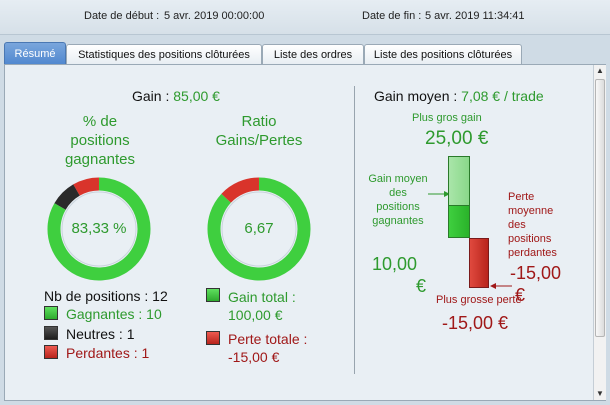  Describe the element at coordinates (479, 263) in the screenshot. I see `loss-bar` at that location.